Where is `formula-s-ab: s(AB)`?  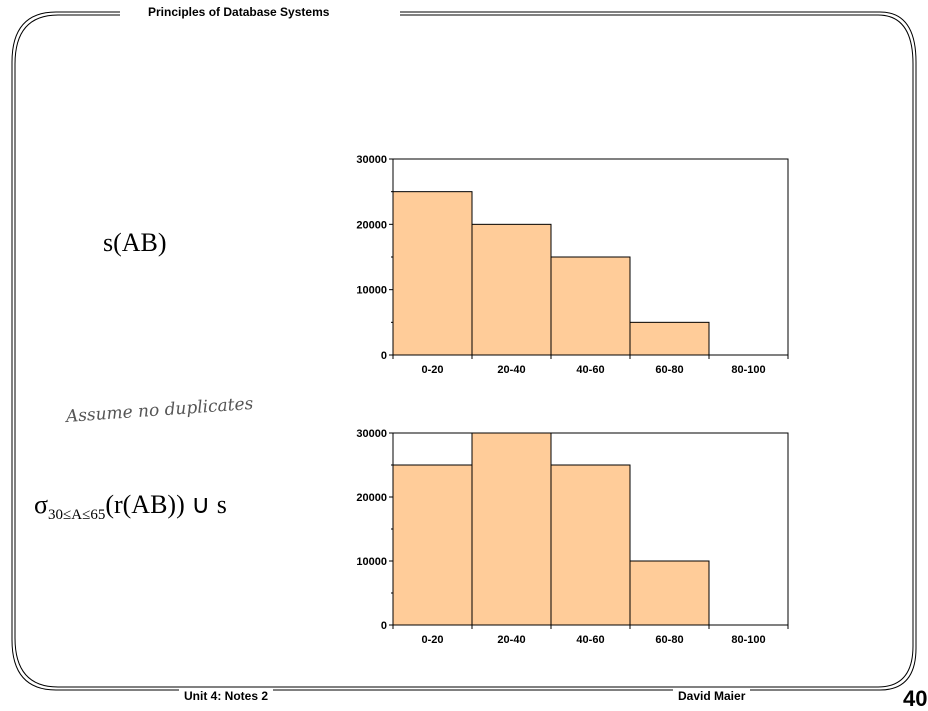
formula-s-ab: s(AB) is located at coordinates (135, 242).